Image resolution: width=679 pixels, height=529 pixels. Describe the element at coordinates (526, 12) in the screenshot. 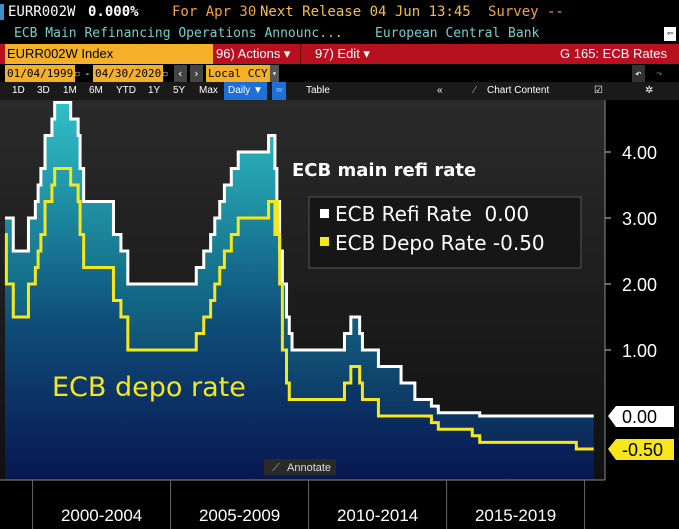

I see `survey: Survey --` at that location.